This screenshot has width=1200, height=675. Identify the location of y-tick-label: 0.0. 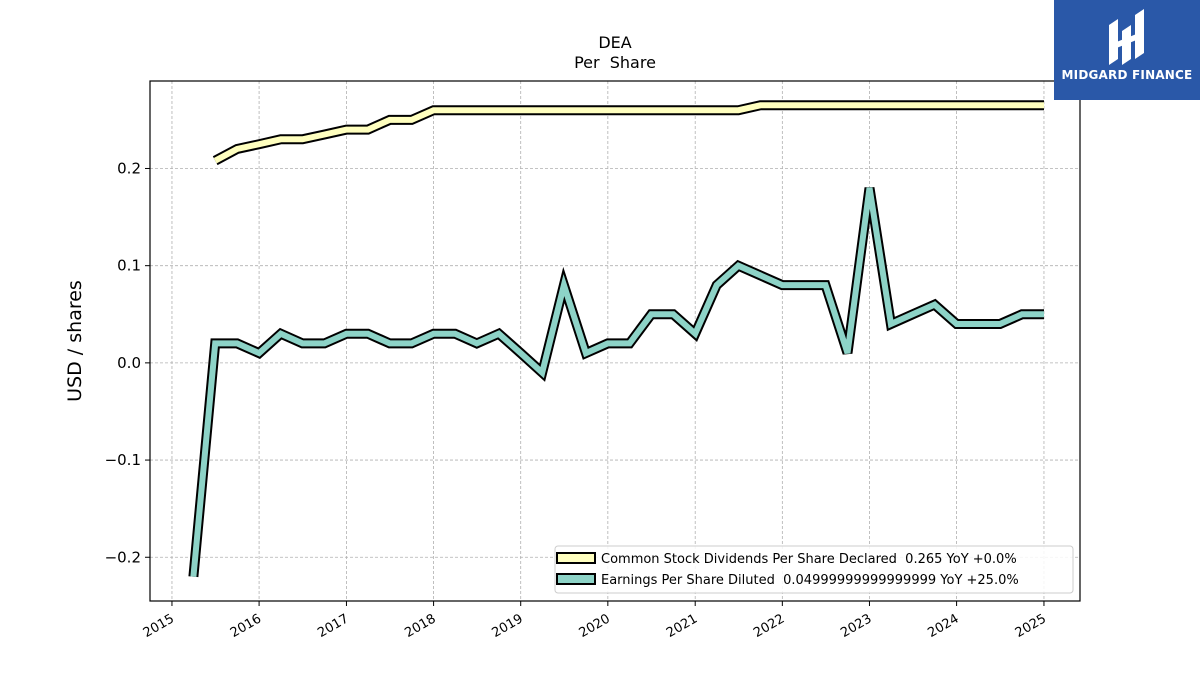
(129, 363).